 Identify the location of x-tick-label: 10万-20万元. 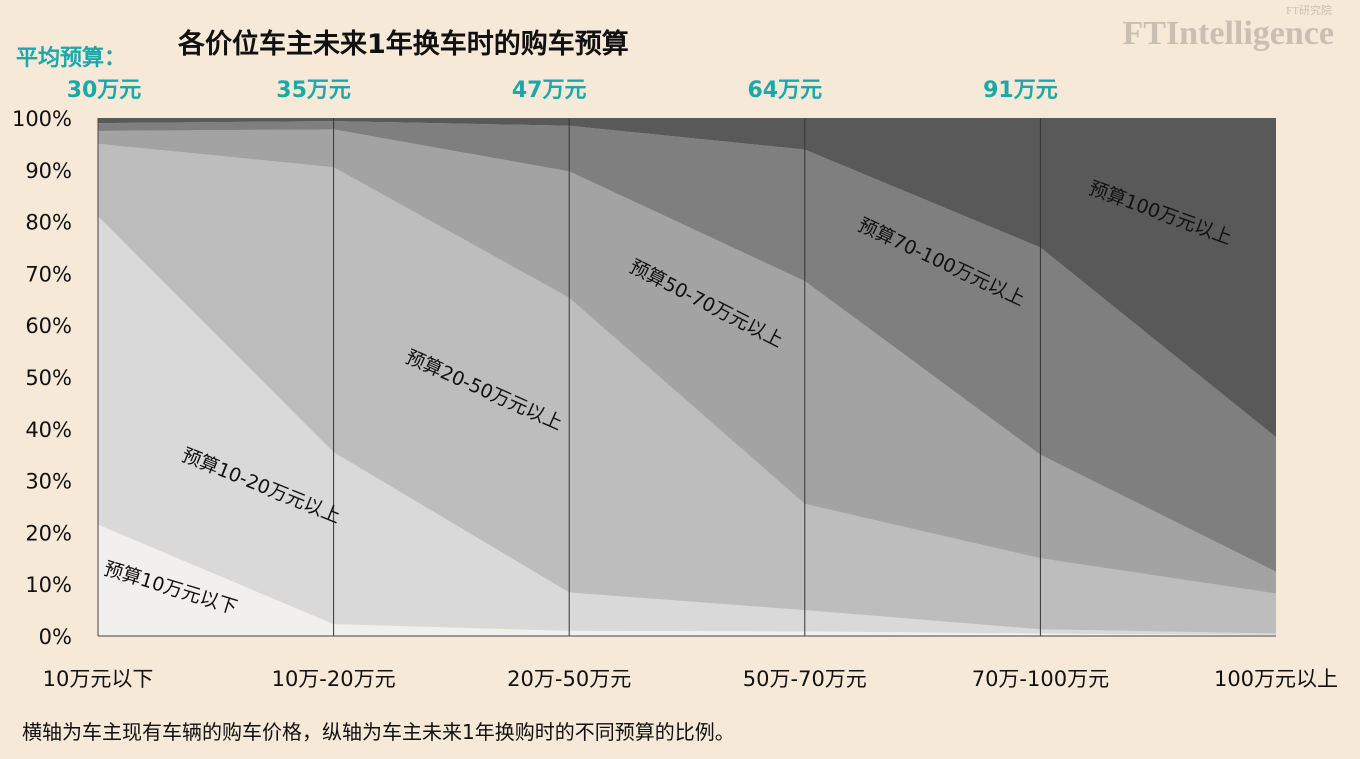
(334, 679).